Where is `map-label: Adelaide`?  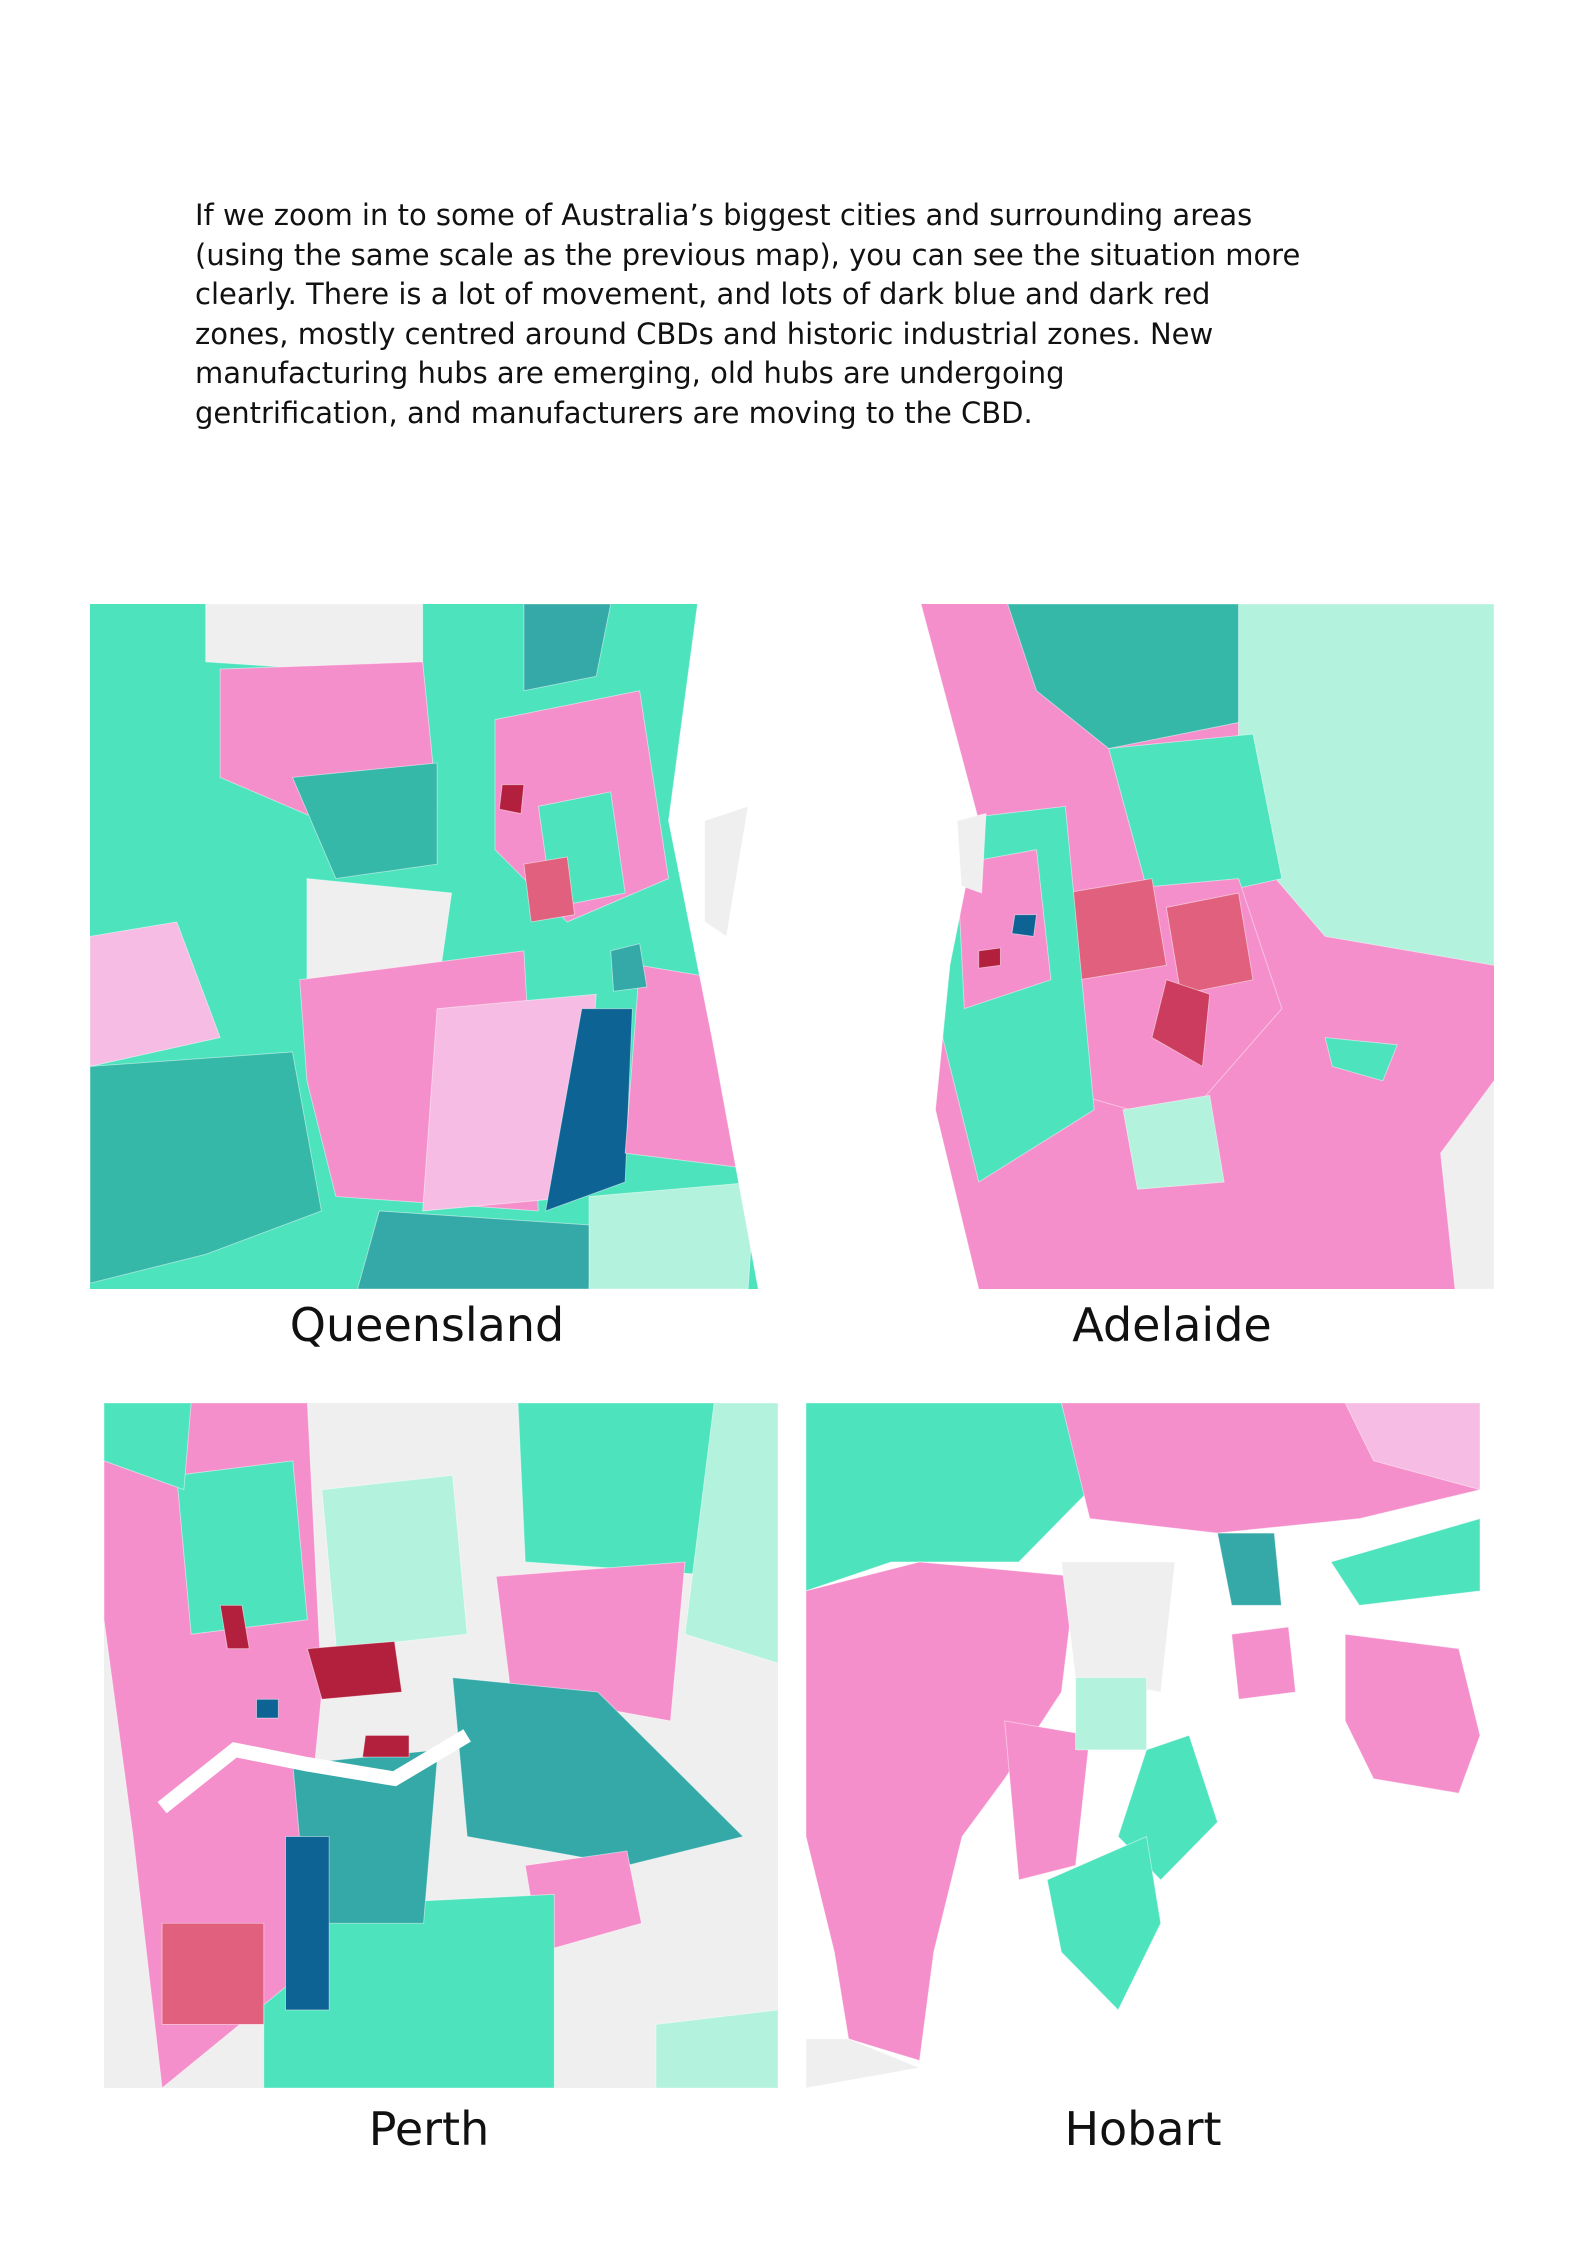 map-label: Adelaide is located at coordinates (1172, 1325).